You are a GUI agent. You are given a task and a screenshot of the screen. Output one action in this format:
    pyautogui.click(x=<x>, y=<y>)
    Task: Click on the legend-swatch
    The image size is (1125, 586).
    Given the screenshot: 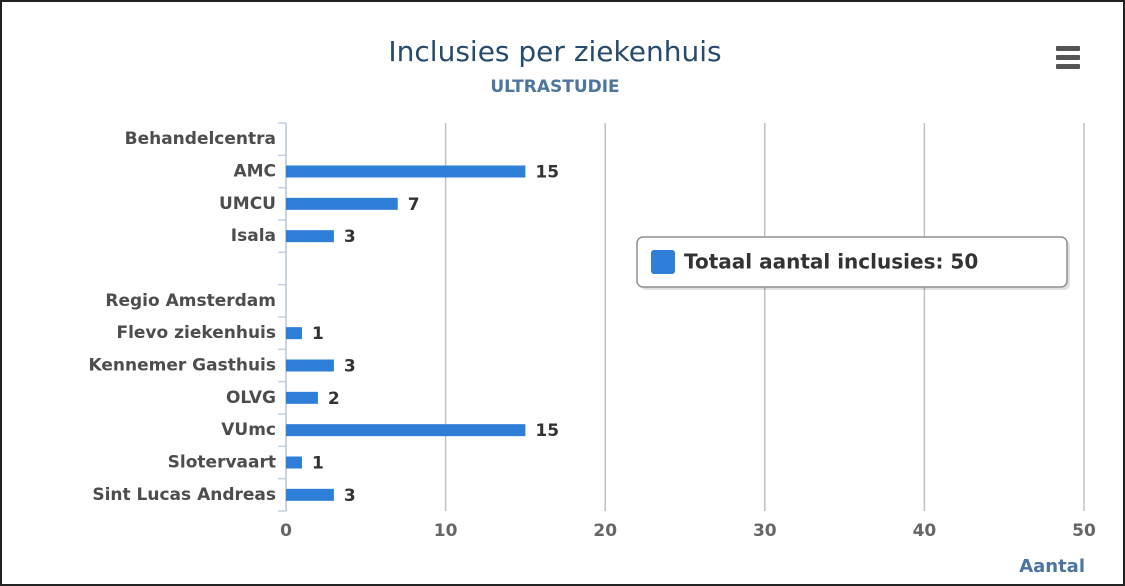 What is the action you would take?
    pyautogui.click(x=663, y=262)
    